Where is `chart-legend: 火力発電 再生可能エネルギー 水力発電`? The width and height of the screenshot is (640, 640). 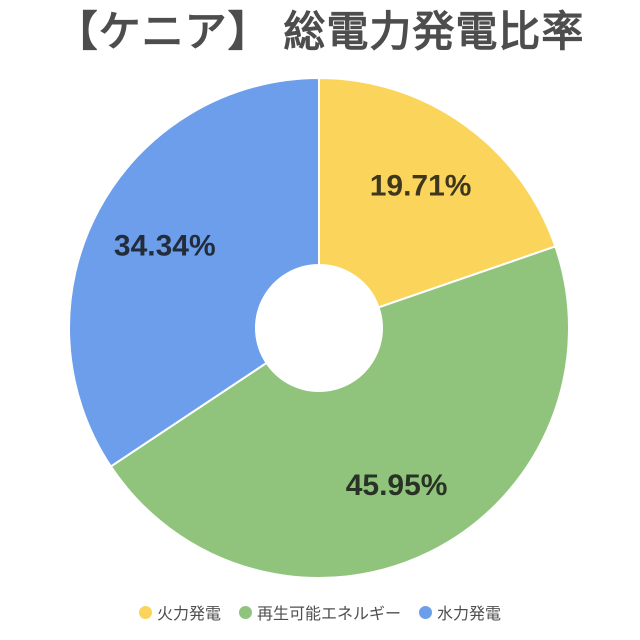 chart-legend: 火力発電 再生可能エネルギー 水力発電 is located at coordinates (320, 612).